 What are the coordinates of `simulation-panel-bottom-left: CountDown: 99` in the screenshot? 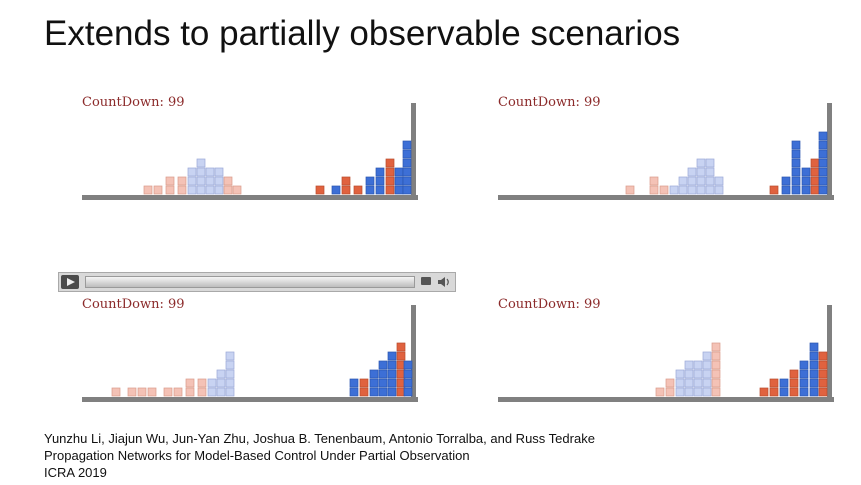 It's located at (252, 357).